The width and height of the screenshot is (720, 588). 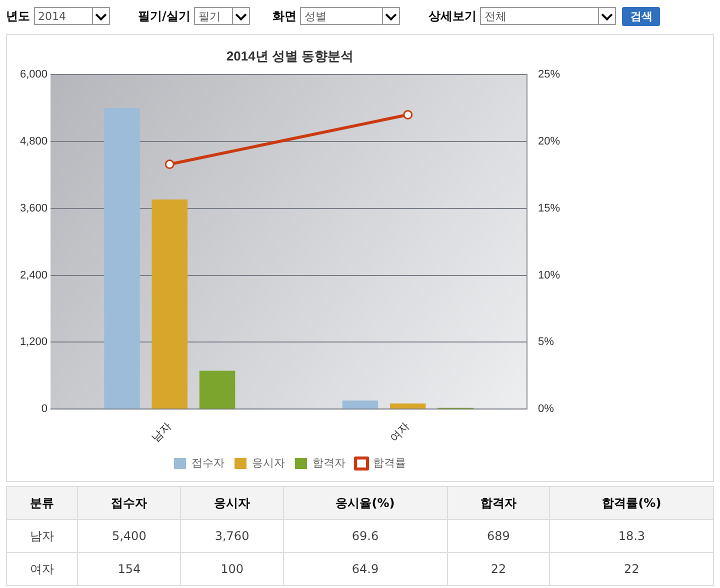 I want to click on data-label: 18.3, so click(x=632, y=536).